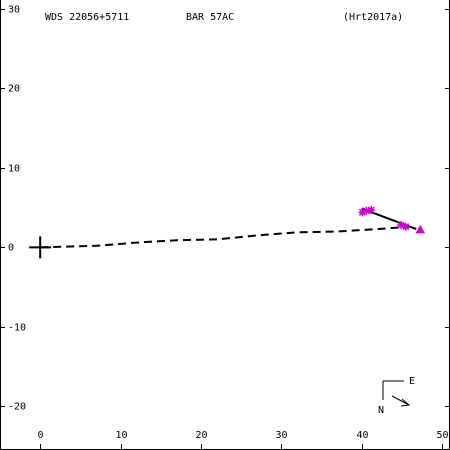  What do you see at coordinates (210, 17) in the screenshot?
I see `discoverer-label: BAR 57AC` at bounding box center [210, 17].